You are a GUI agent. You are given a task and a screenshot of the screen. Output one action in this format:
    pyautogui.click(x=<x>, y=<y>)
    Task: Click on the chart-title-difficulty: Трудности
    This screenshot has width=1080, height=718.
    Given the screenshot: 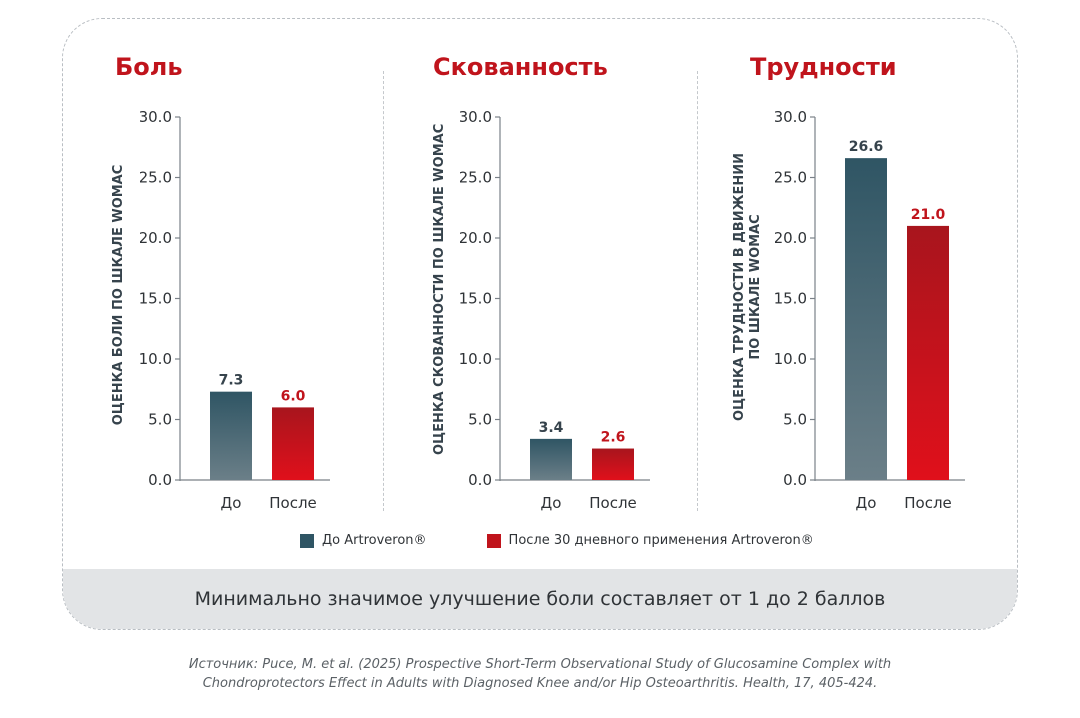 What is the action you would take?
    pyautogui.click(x=823, y=67)
    